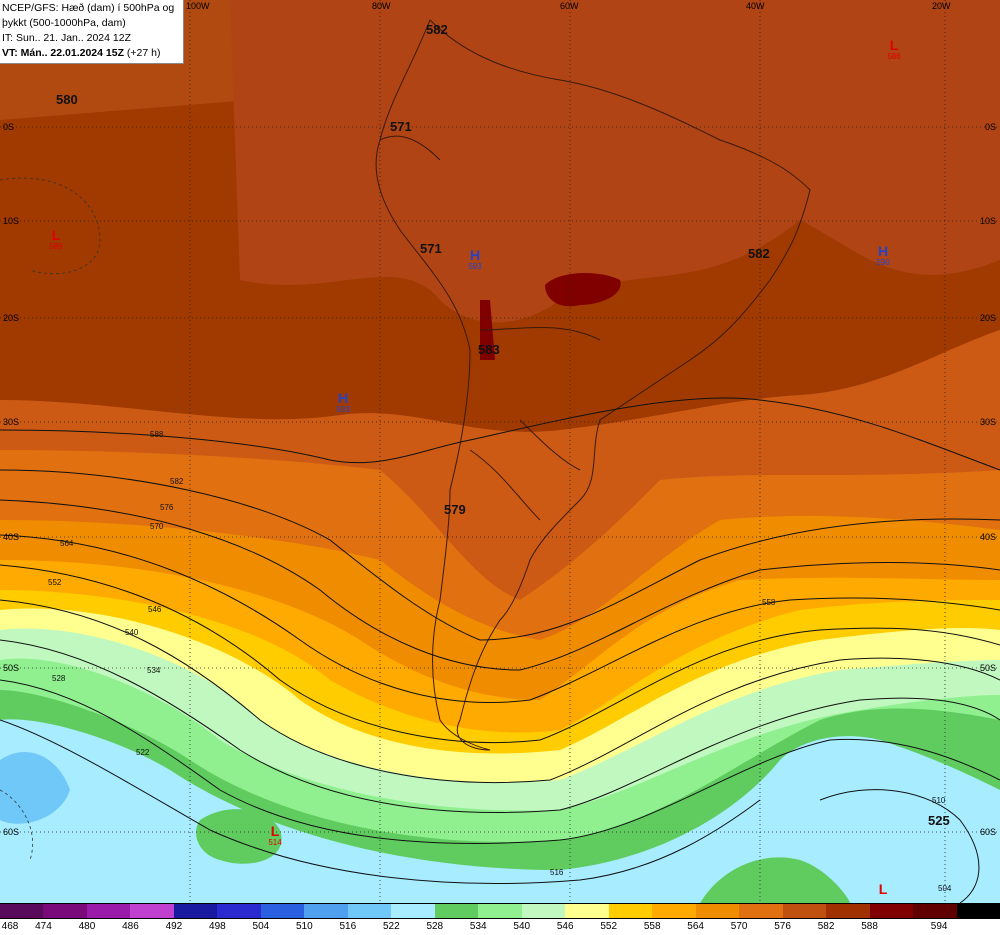 This screenshot has height=935, width=1000. What do you see at coordinates (869, 926) in the screenshot?
I see `legend-tick-label: 588` at bounding box center [869, 926].